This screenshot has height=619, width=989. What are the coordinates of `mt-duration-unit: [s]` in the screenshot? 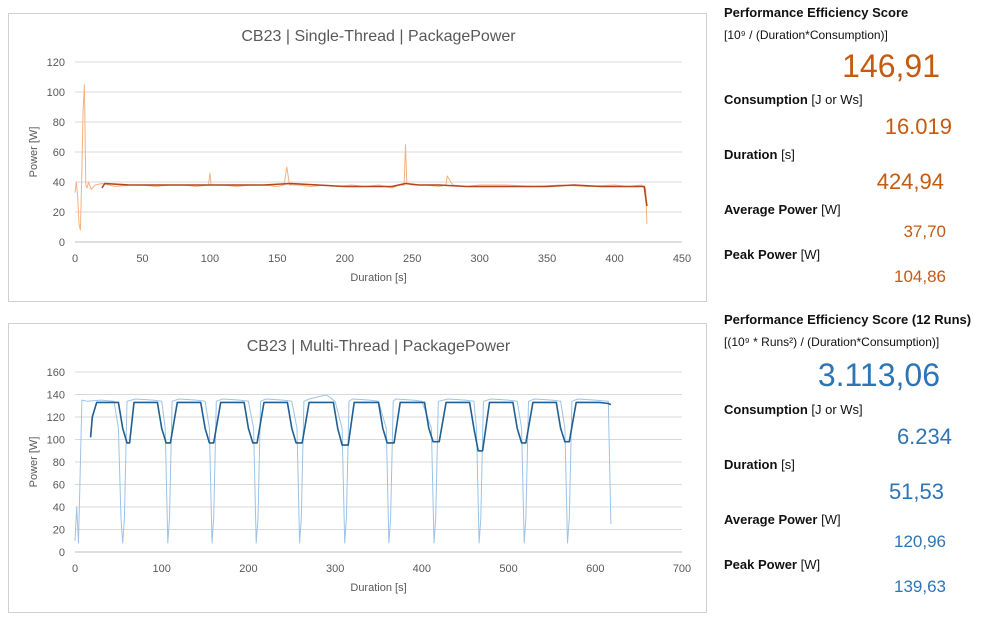 It's located at (788, 464).